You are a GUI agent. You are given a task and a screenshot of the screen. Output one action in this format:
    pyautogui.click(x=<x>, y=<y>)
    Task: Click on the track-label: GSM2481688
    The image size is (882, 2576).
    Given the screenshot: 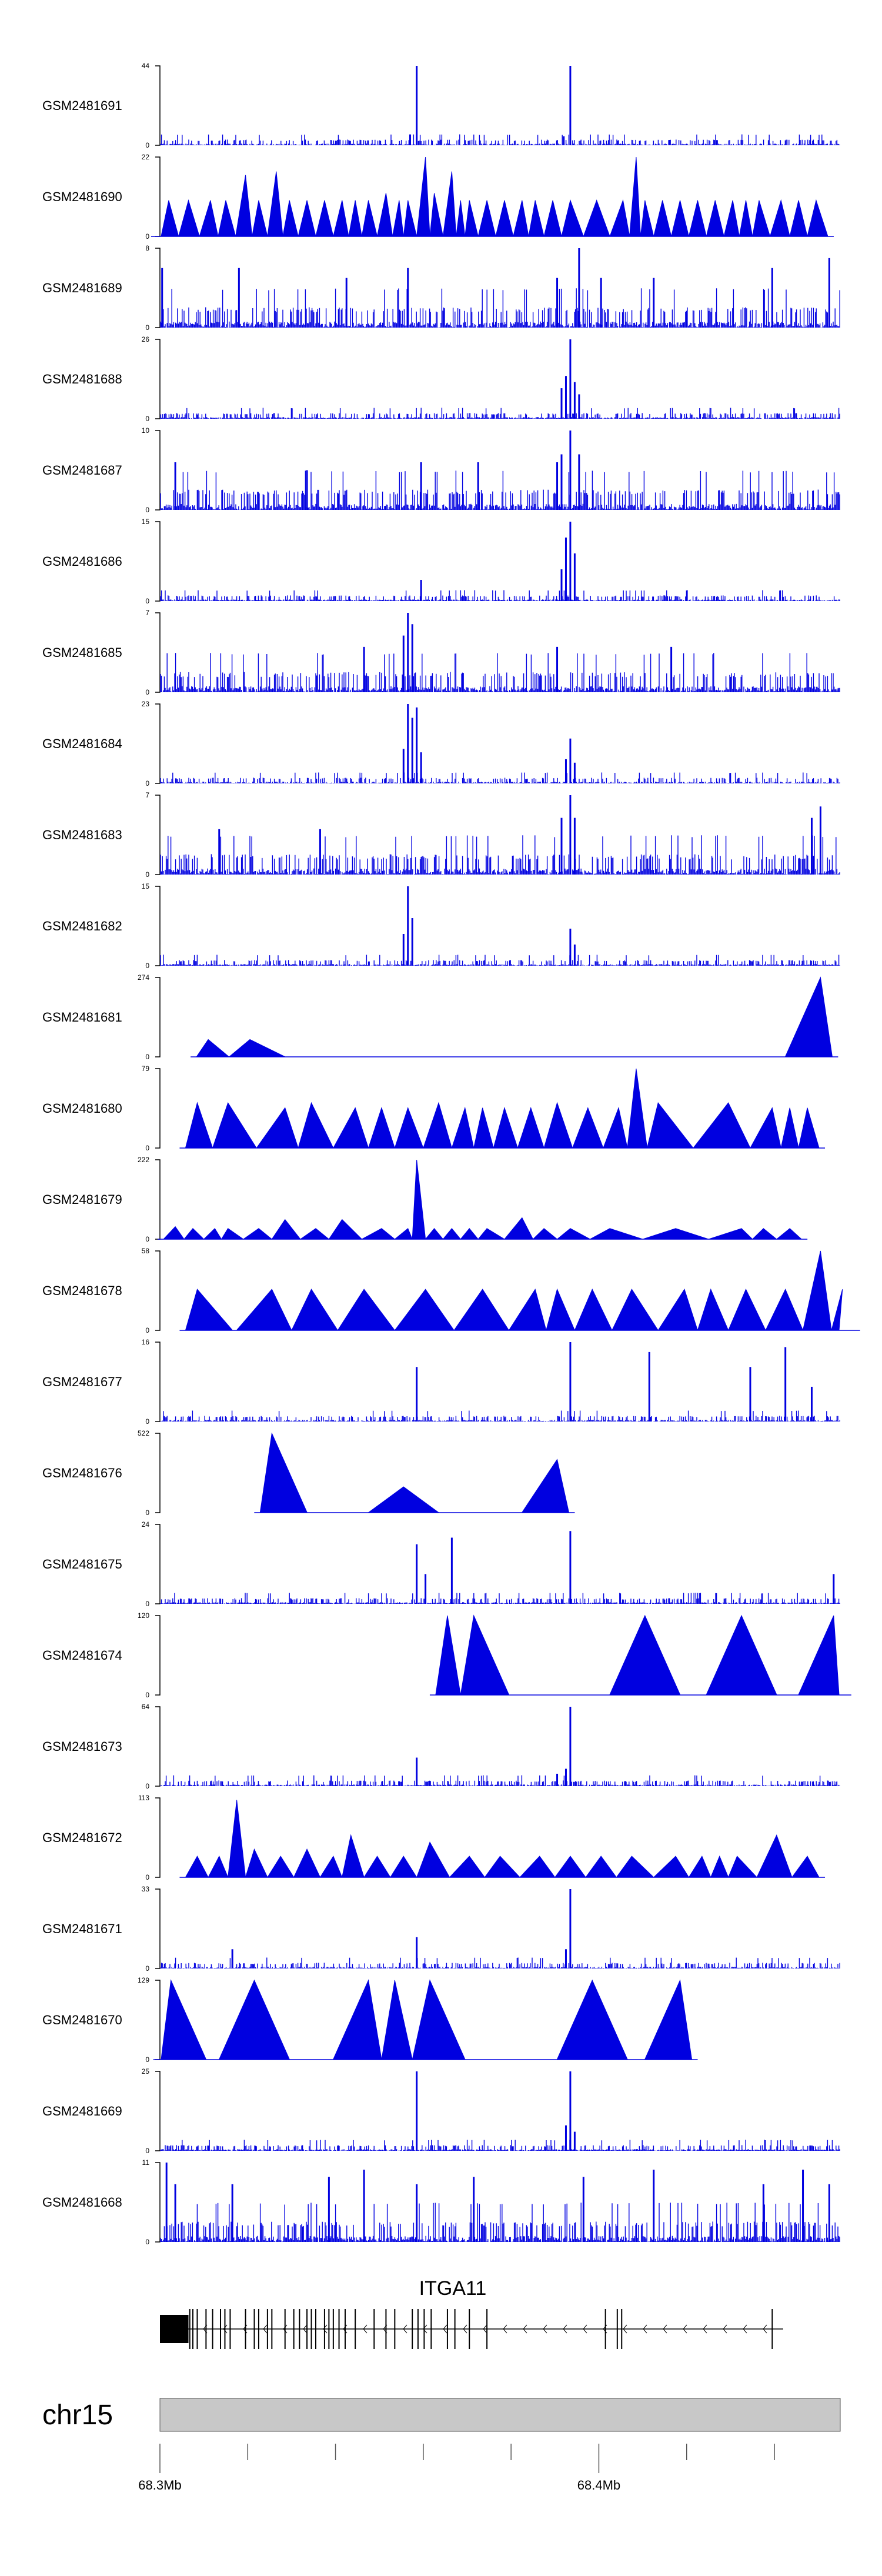 What is the action you would take?
    pyautogui.click(x=82, y=379)
    